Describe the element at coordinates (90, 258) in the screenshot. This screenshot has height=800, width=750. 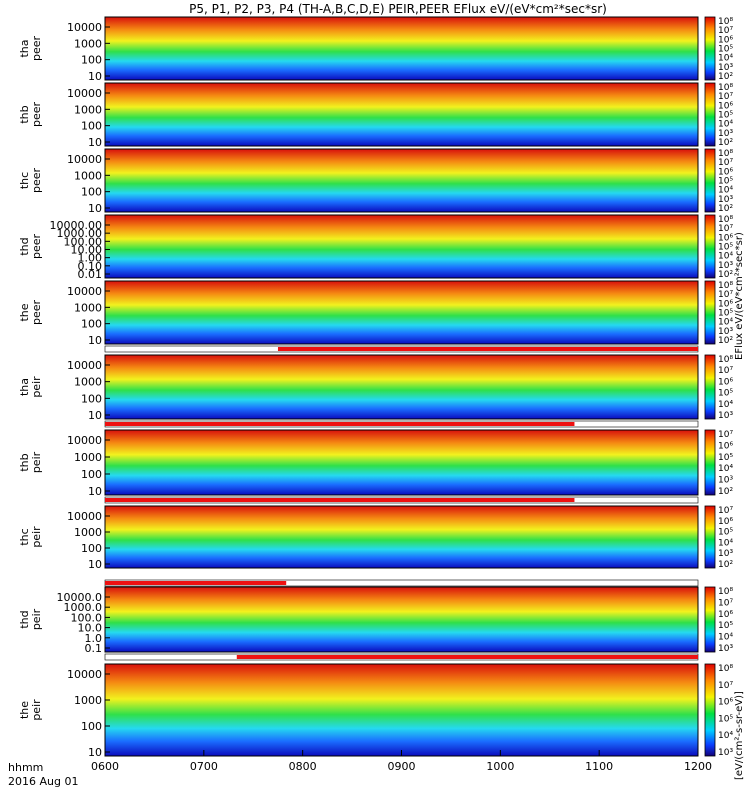
I see `y-tick-label: 1.00` at that location.